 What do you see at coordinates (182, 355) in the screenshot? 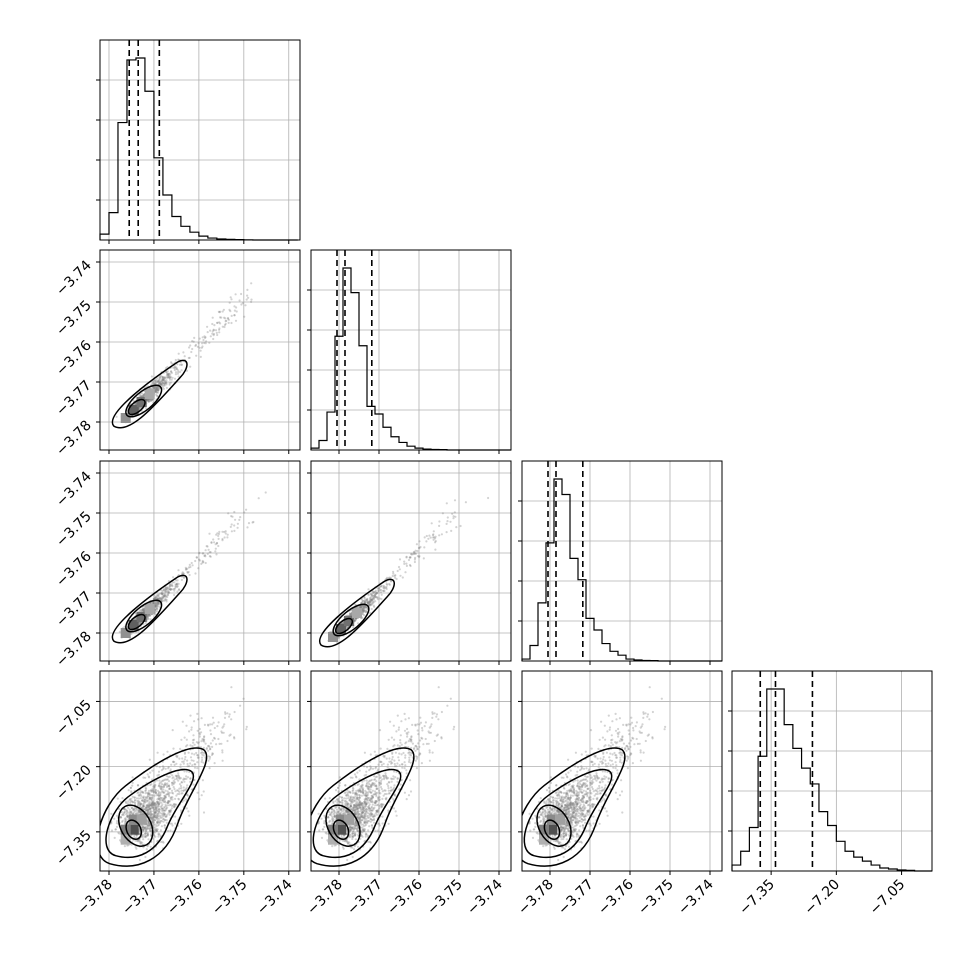
I see `pair-content` at bounding box center [182, 355].